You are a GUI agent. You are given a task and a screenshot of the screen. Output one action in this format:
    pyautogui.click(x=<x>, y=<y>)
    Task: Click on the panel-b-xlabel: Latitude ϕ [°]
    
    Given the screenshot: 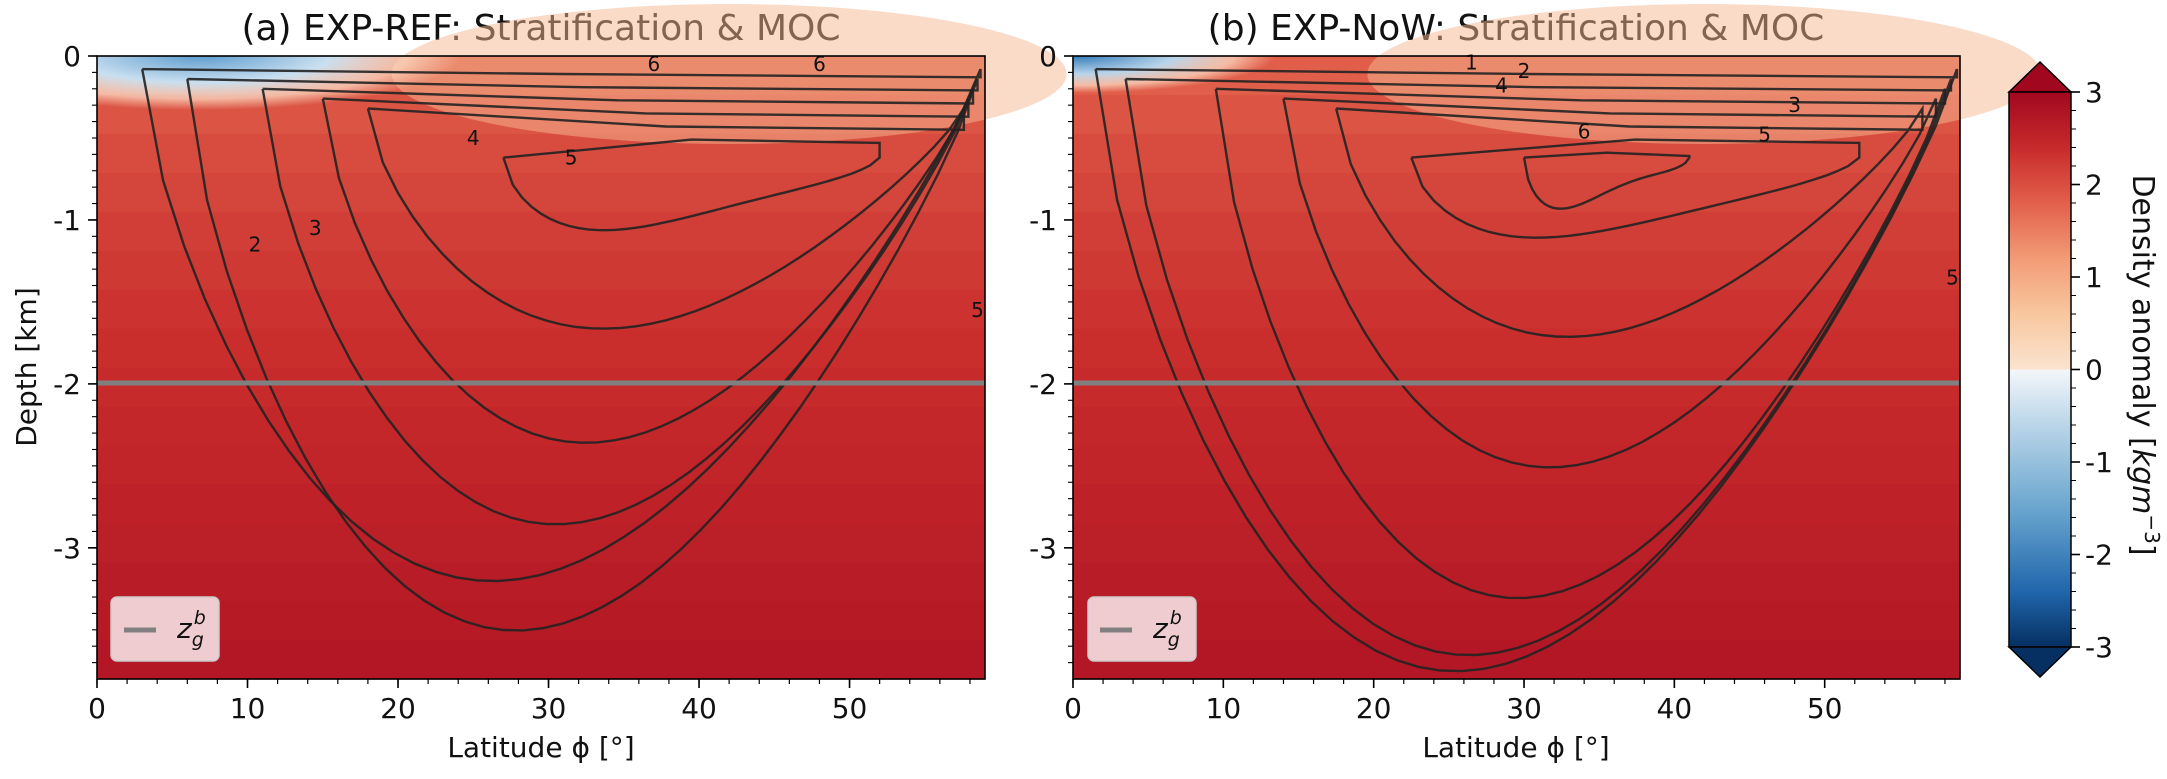 What is the action you would take?
    pyautogui.click(x=1515, y=747)
    